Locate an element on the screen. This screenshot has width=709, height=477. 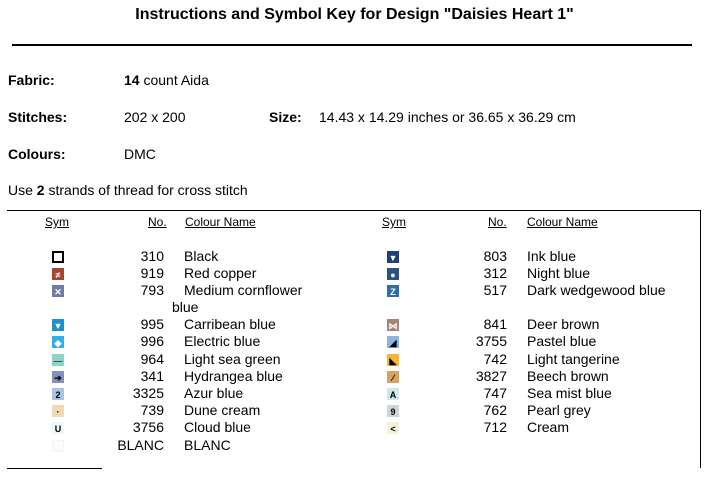
dmc-number: 964 is located at coordinates (152, 359).